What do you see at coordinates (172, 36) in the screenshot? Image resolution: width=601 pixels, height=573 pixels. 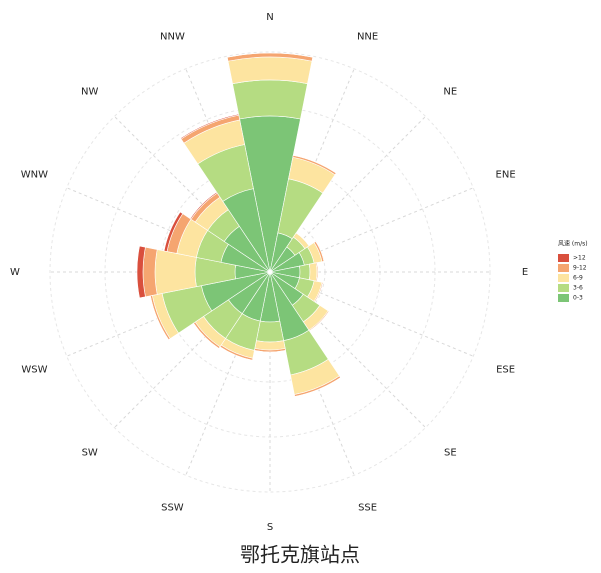 I see `direction-label: NNW` at bounding box center [172, 36].